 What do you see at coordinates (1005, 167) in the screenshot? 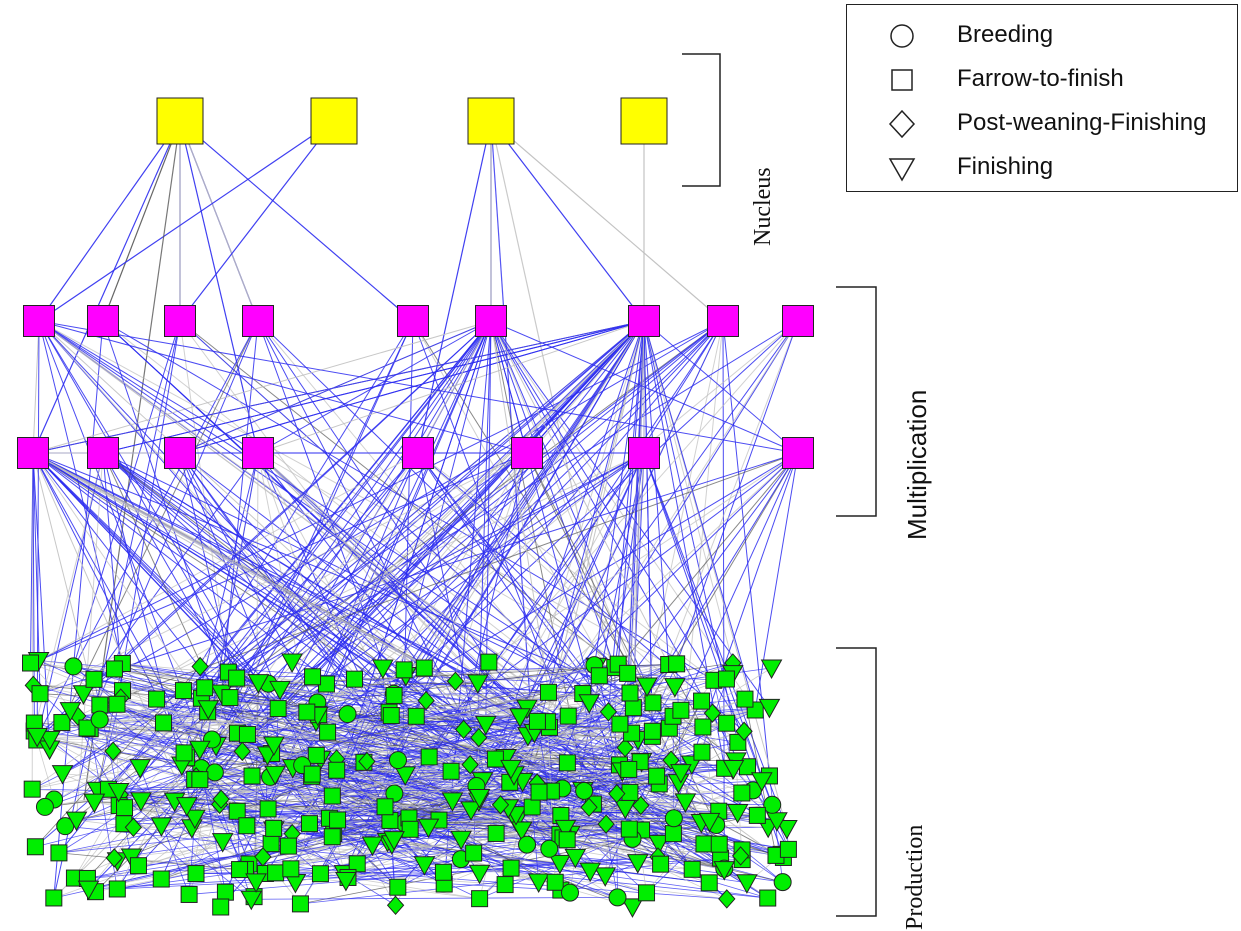
I see `legend-label: Finishing` at bounding box center [1005, 167].